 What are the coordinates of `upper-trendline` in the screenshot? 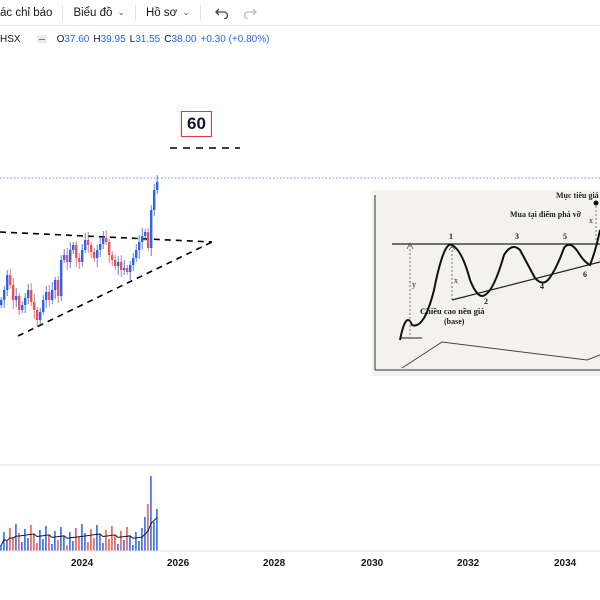 It's located at (106, 237).